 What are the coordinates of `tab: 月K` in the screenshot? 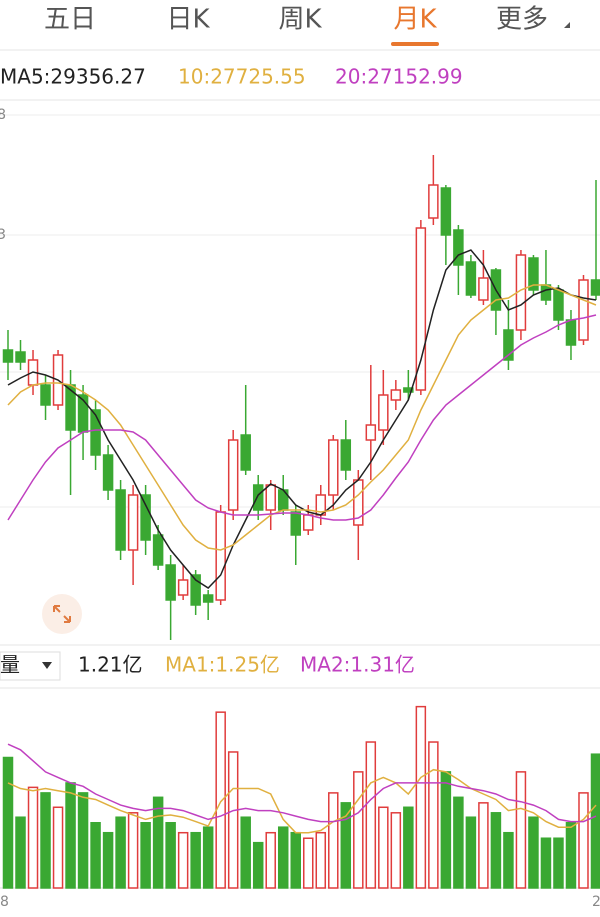 It's located at (415, 20).